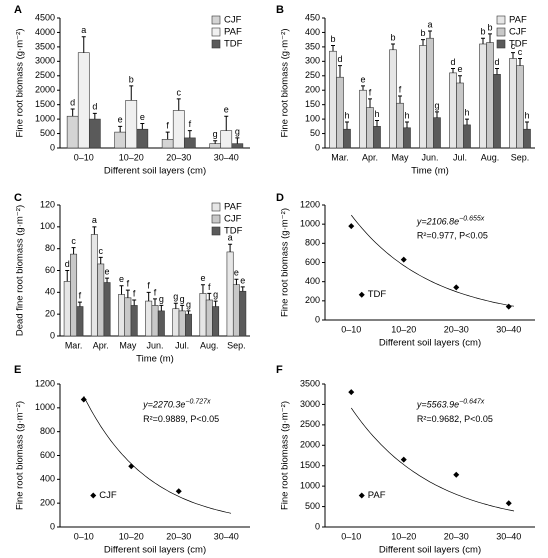 This screenshot has height=558, width=548. Describe the element at coordinates (47, 431) in the screenshot. I see `y-tick-label: 800` at that location.